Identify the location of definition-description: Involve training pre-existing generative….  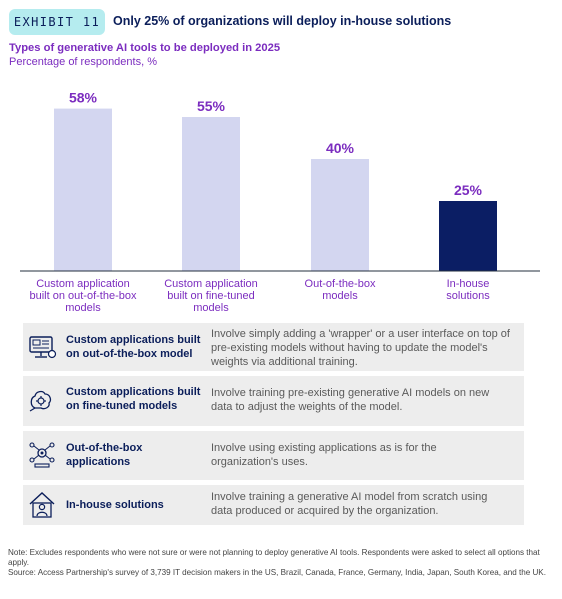
(350, 400).